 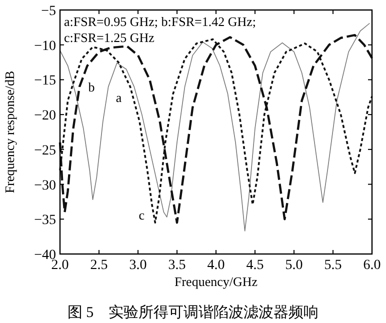 I want to click on annotation: a, so click(x=119, y=98).